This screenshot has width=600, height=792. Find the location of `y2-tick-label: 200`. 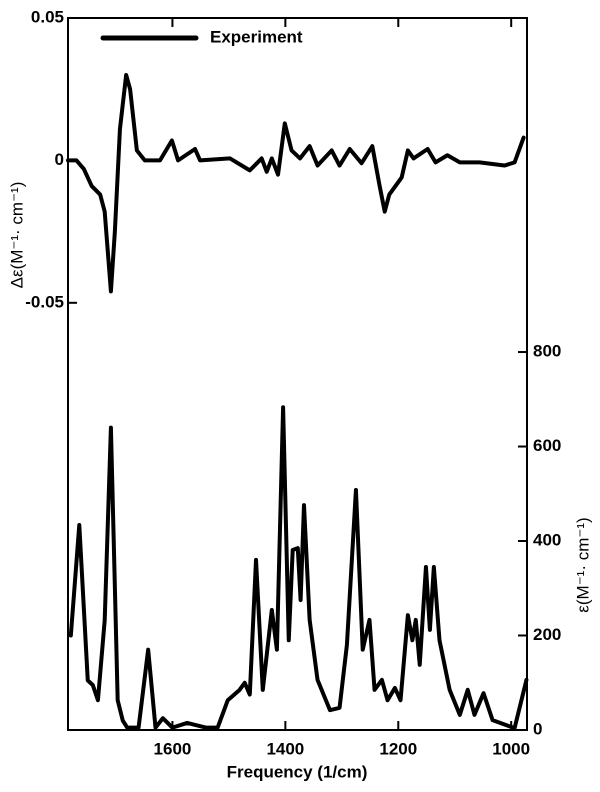

y2-tick-label: 200 is located at coordinates (547, 634).